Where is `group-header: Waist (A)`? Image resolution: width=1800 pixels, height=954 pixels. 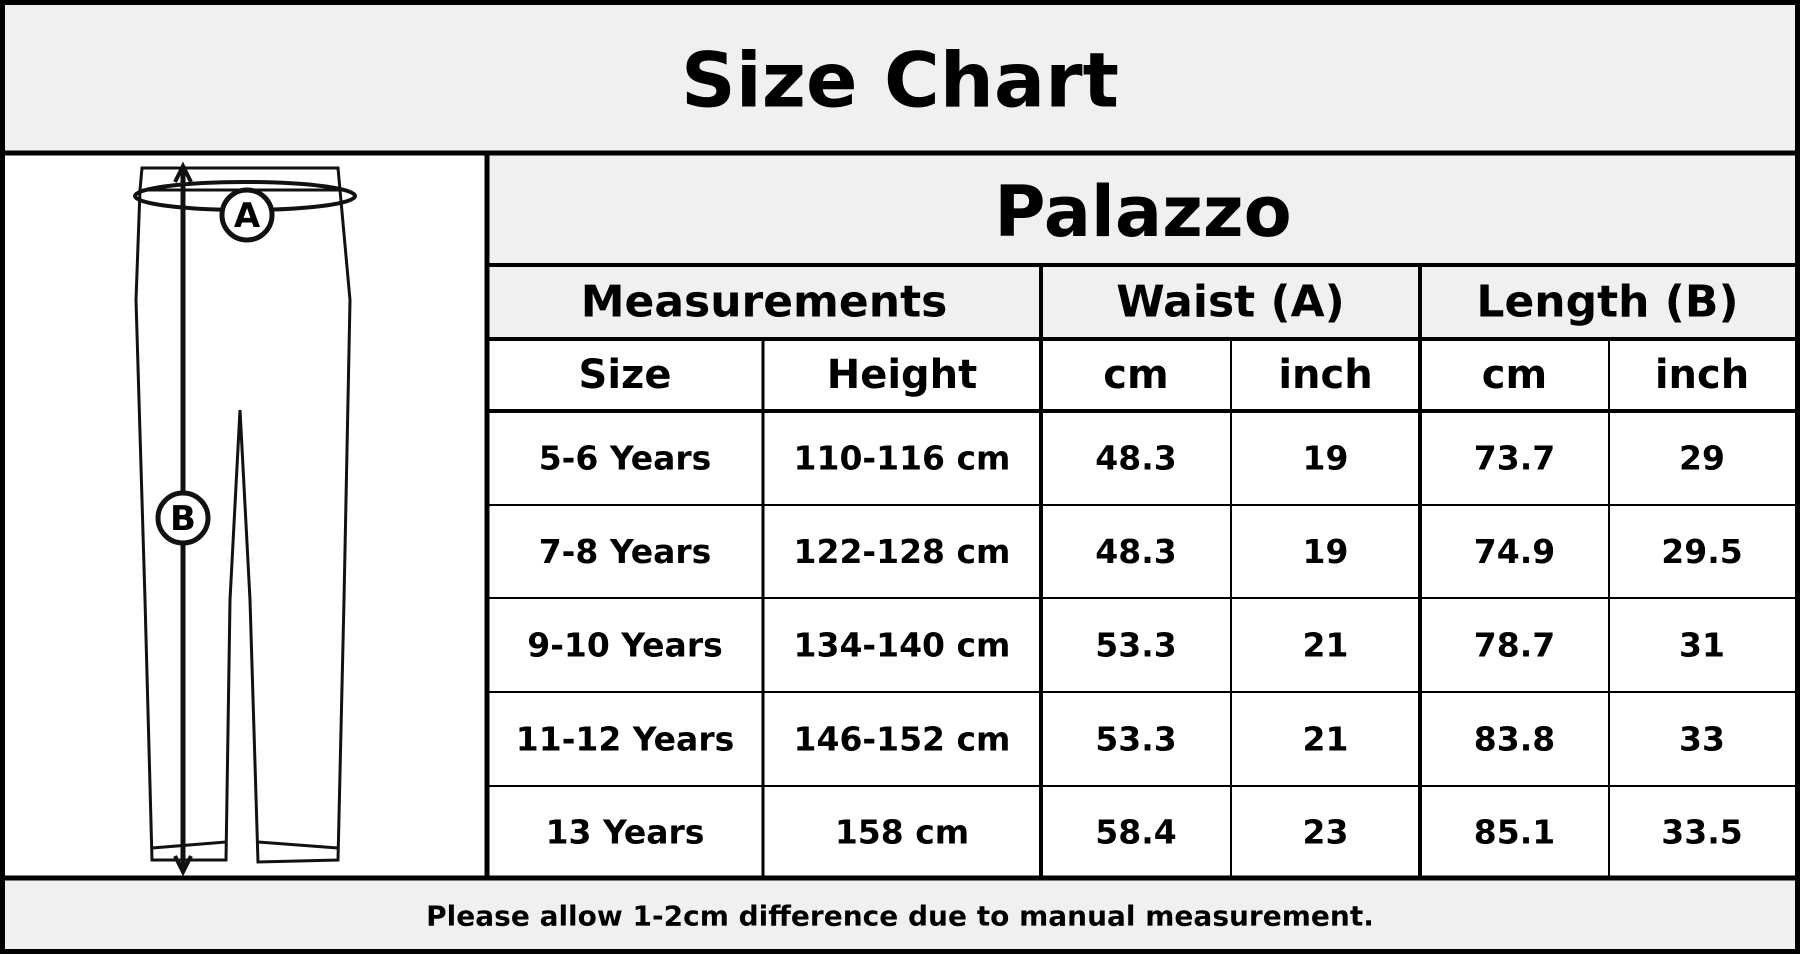
group-header: Waist (A) is located at coordinates (1230, 302).